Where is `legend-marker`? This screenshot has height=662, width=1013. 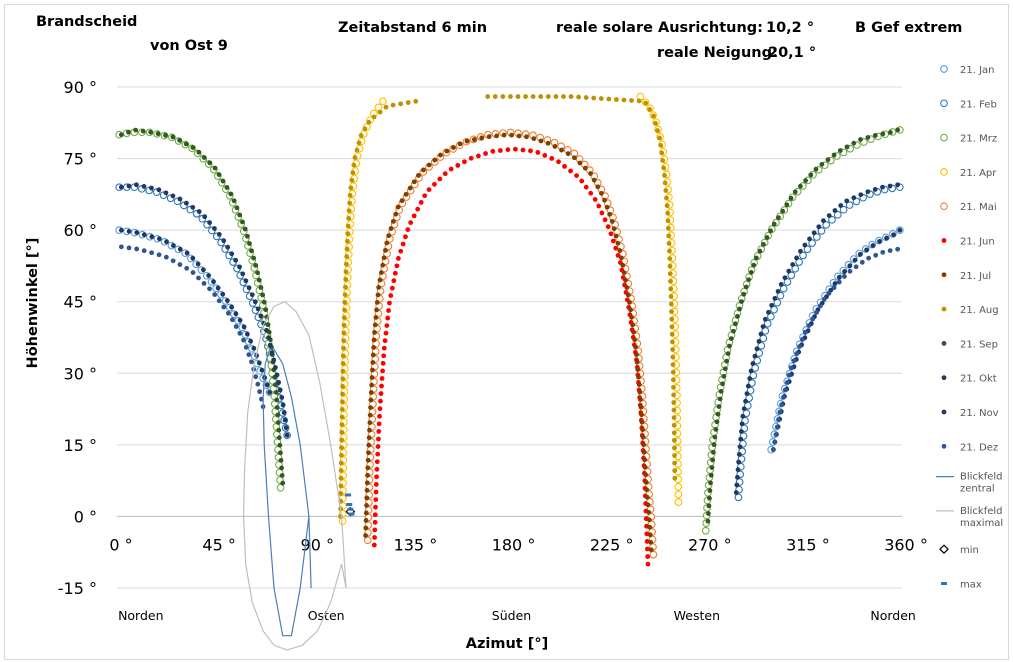
legend-marker is located at coordinates (944, 137).